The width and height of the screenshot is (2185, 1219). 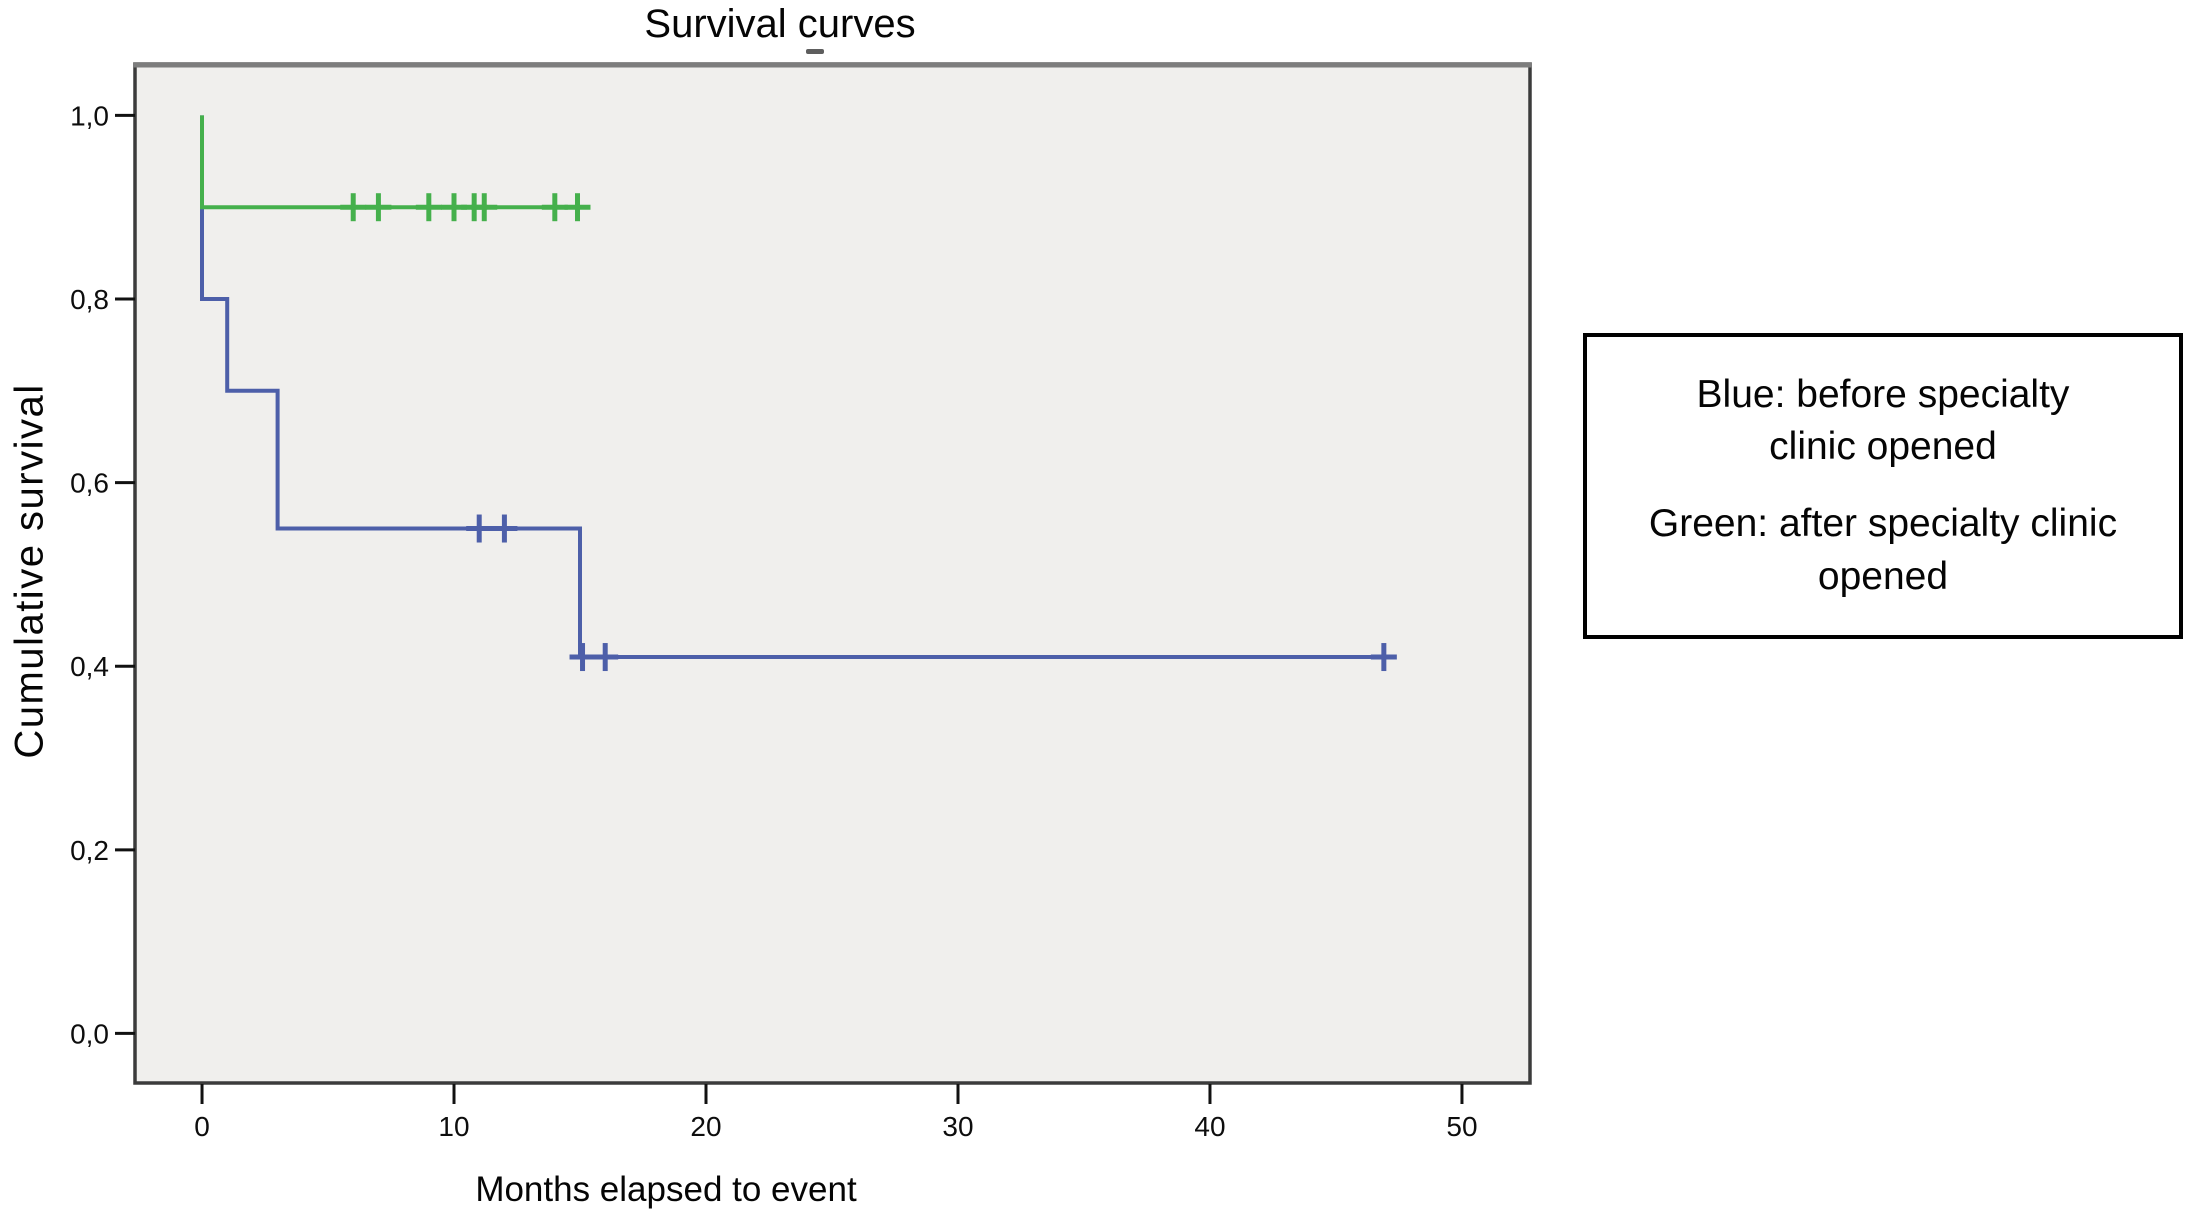 I want to click on x-axis-label: Months elapsed to event, so click(x=666, y=1189).